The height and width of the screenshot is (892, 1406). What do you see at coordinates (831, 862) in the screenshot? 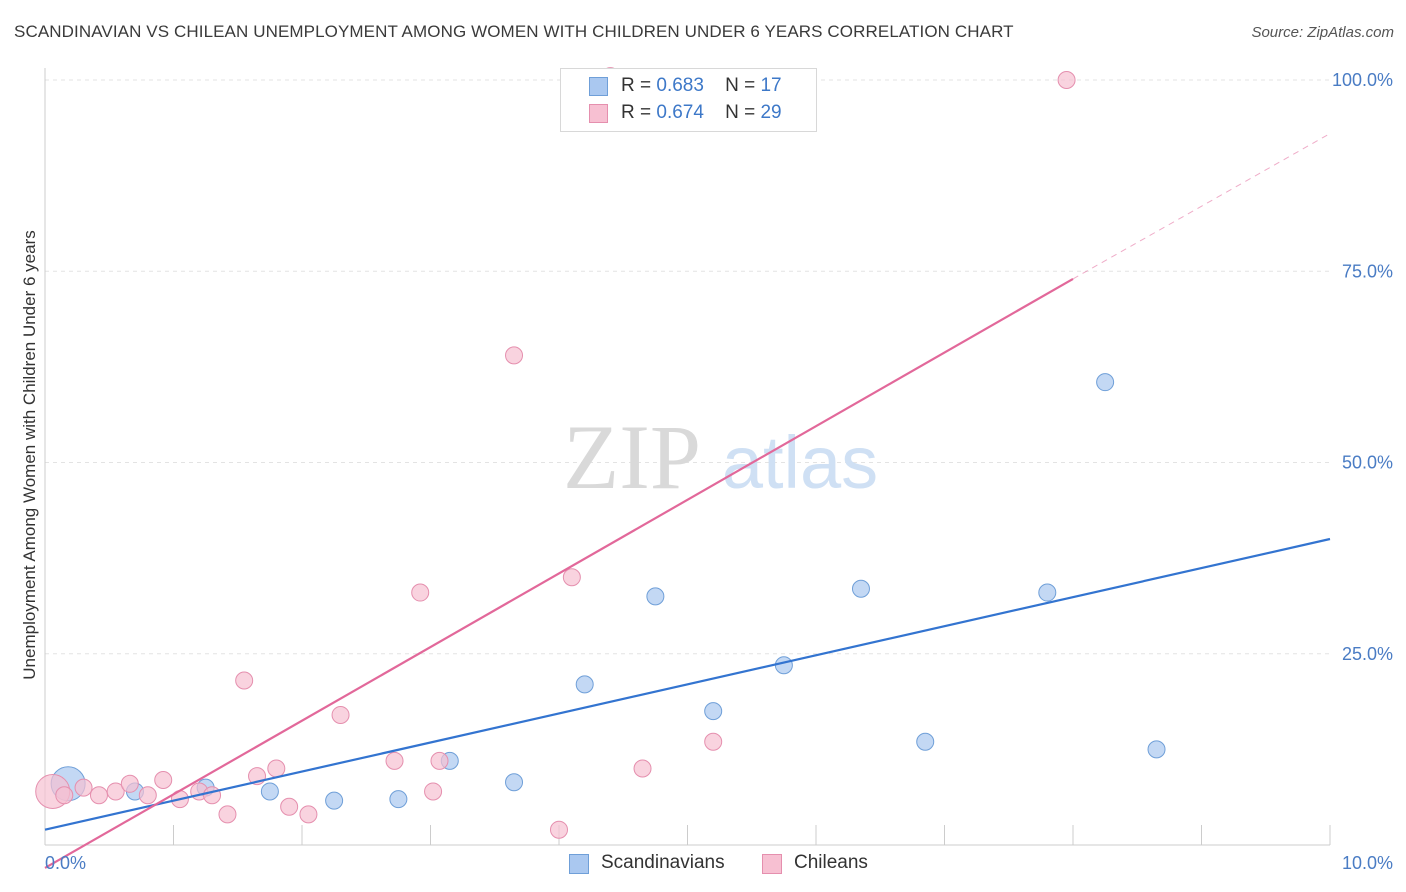
I see `legend-label: Chileans` at bounding box center [831, 862].